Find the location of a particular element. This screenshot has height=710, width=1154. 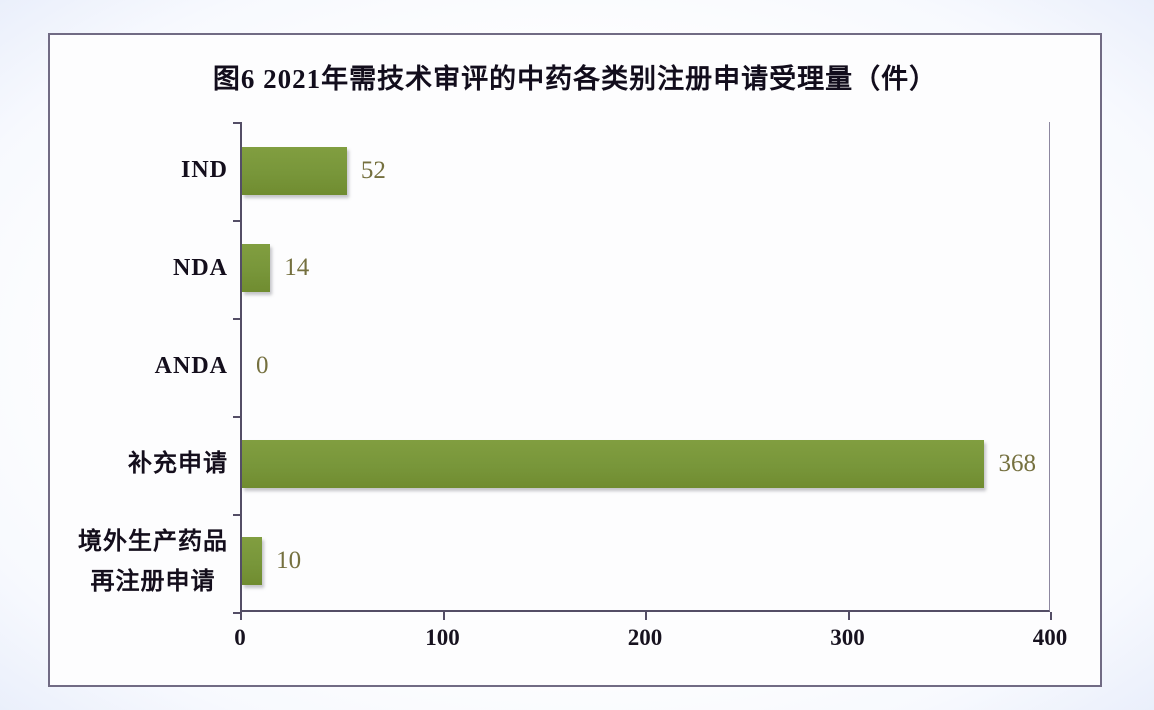

category-label-1: NDA is located at coordinates (200, 268).